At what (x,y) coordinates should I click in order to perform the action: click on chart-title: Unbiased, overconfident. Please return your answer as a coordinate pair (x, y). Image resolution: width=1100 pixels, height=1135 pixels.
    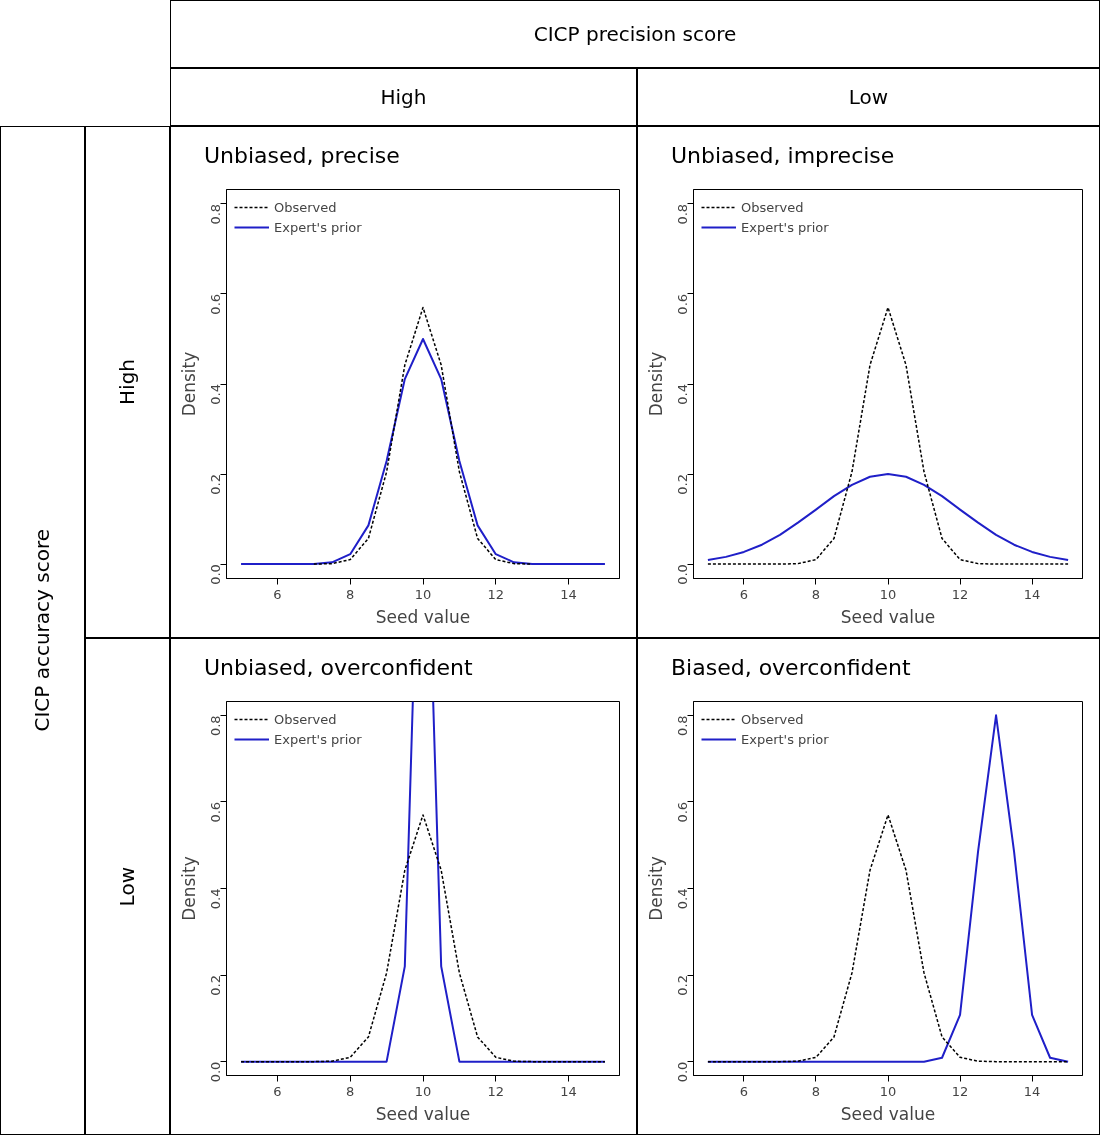
    Looking at the image, I should click on (338, 668).